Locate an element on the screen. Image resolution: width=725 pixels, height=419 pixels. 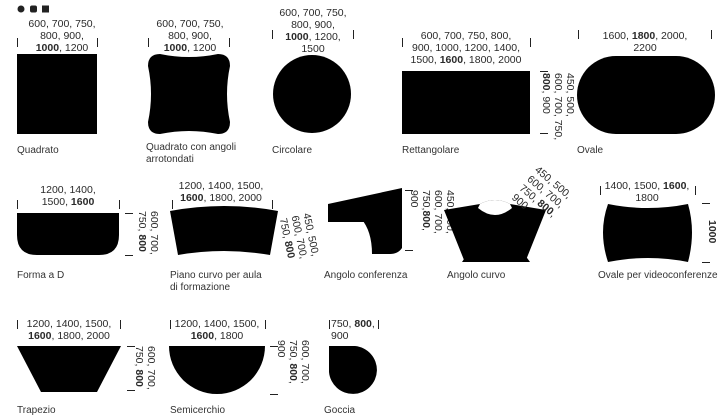
dimension-line: 600, 700, is located at coordinates (151, 368).